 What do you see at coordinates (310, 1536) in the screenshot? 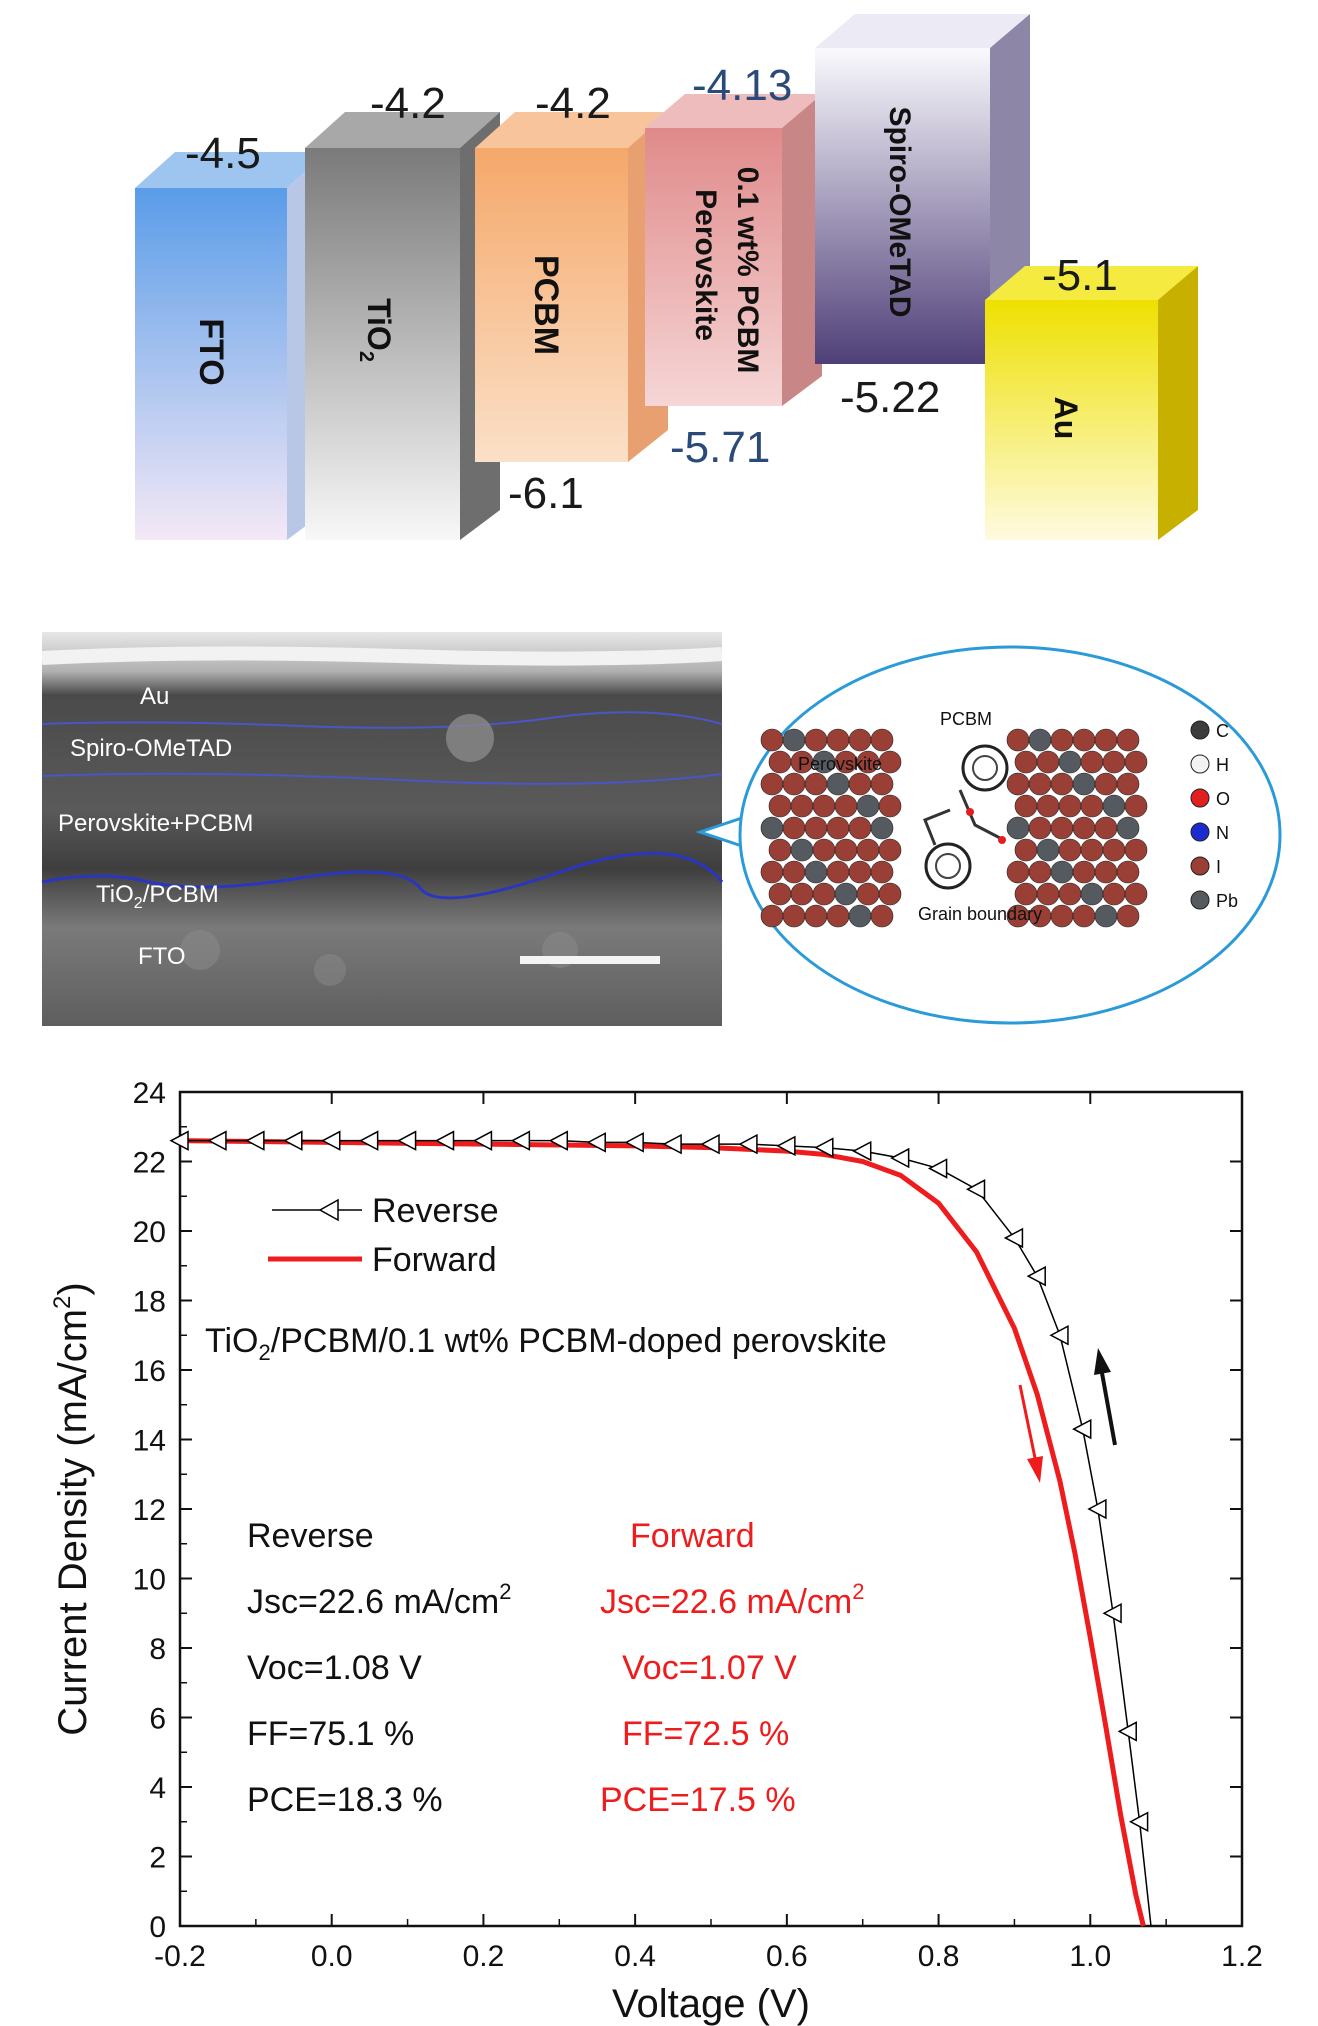
I see `stats-reverse-header: Reverse` at bounding box center [310, 1536].